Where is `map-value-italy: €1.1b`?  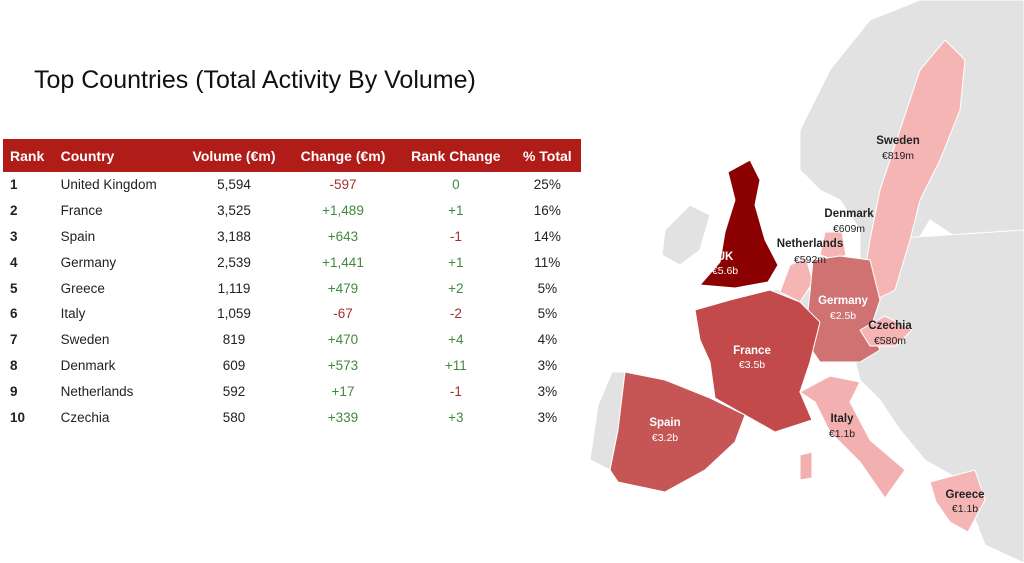
map-value-italy: €1.1b is located at coordinates (842, 434).